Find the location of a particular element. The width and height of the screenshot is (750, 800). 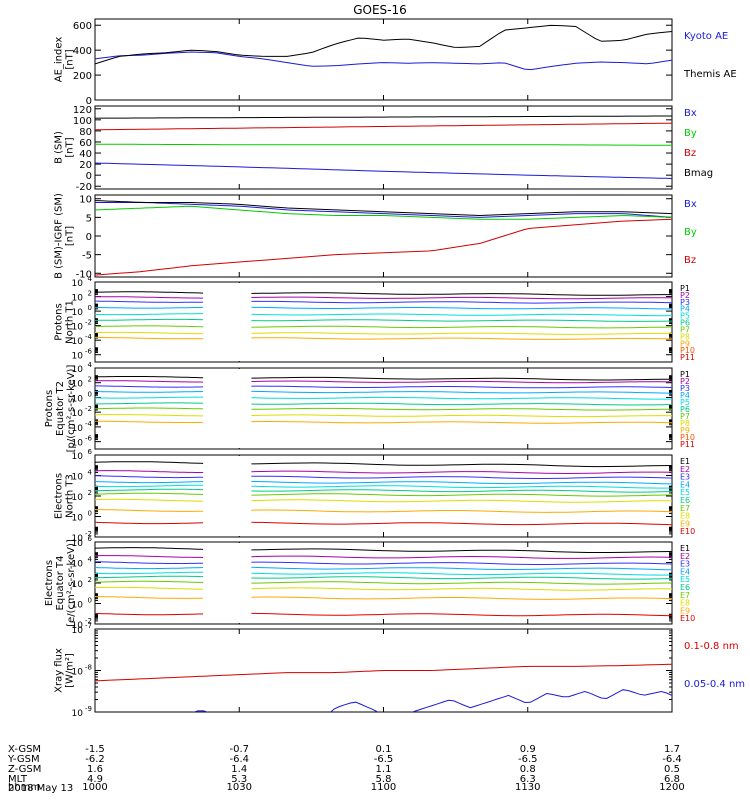

legend-label: E6 is located at coordinates (685, 587).